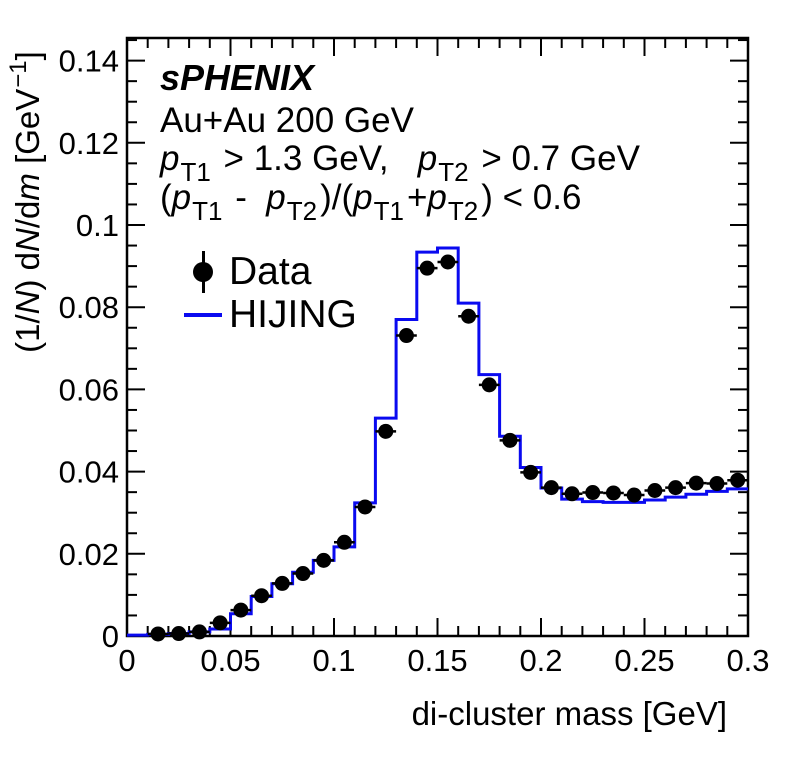 The height and width of the screenshot is (758, 787). What do you see at coordinates (333, 660) in the screenshot?
I see `x-tick-label: 0.1` at bounding box center [333, 660].